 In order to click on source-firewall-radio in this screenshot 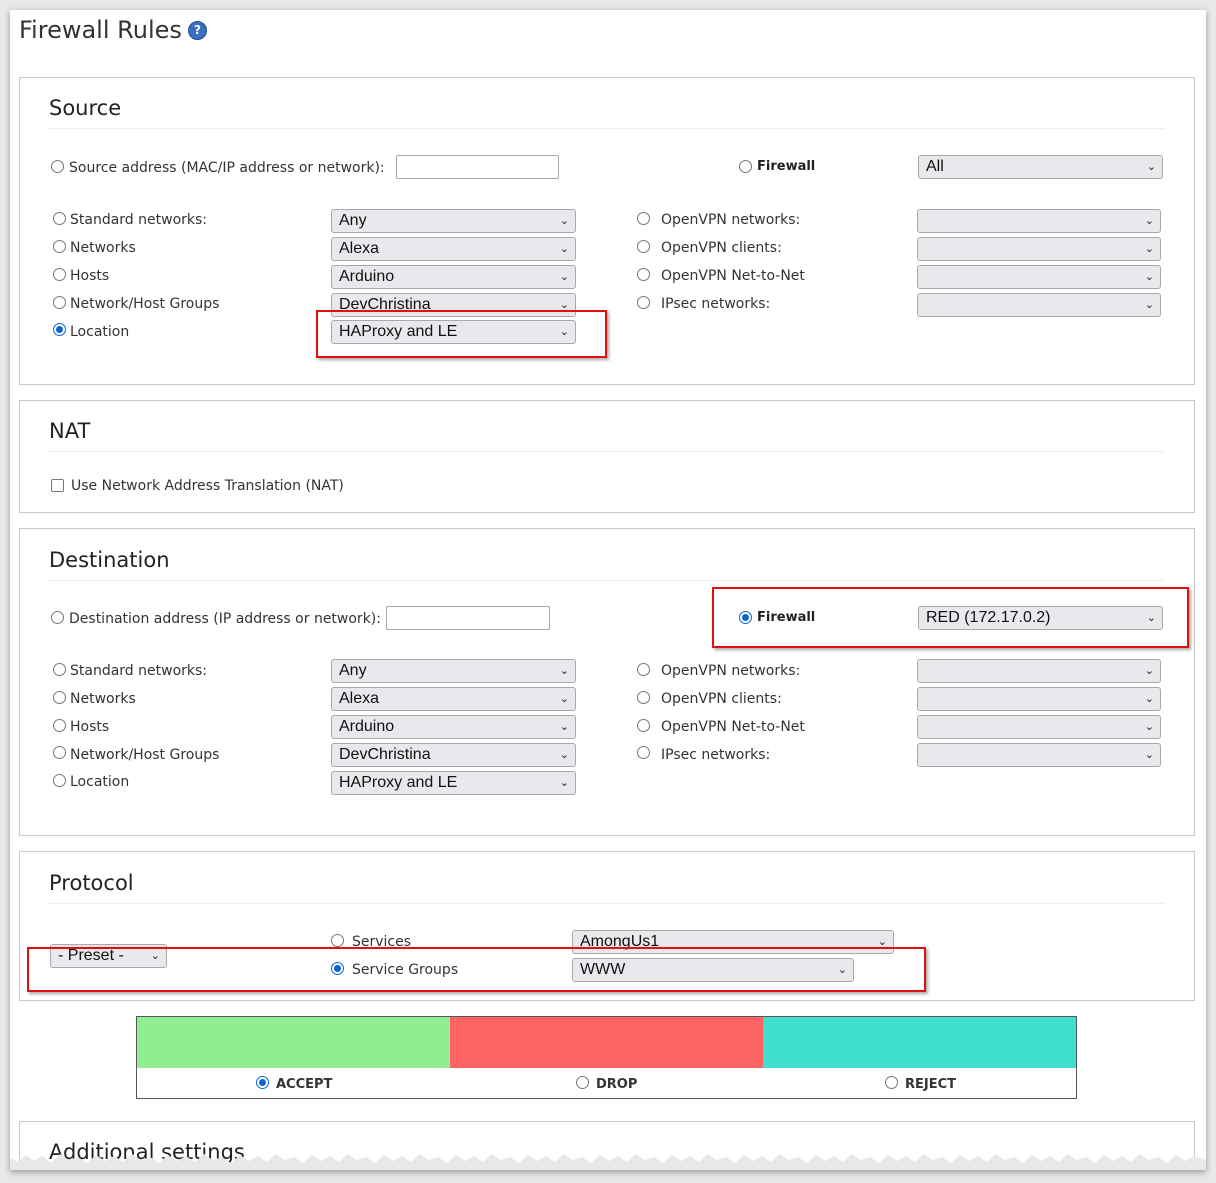, I will do `click(745, 166)`.